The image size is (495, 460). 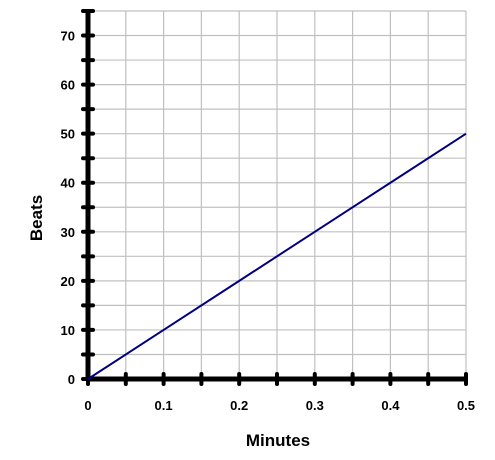 What do you see at coordinates (164, 405) in the screenshot?
I see `x-tick-label: 0.1` at bounding box center [164, 405].